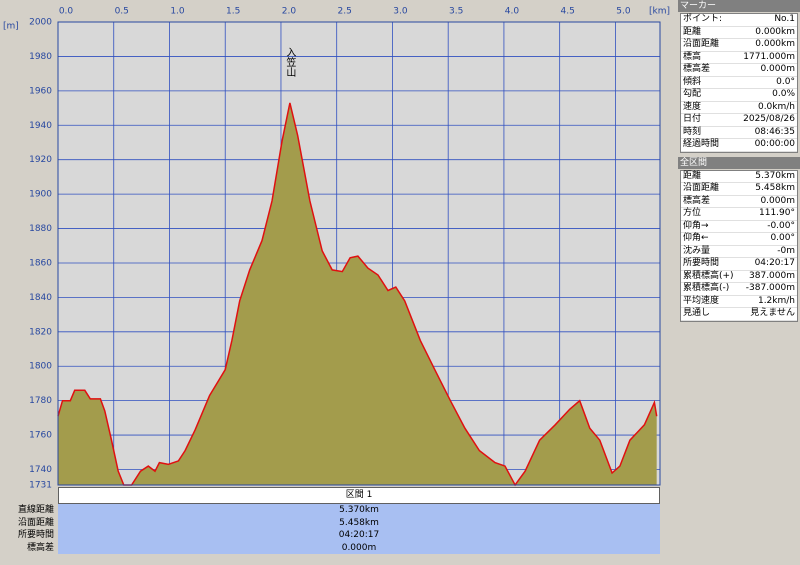 This screenshot has height=565, width=800. What do you see at coordinates (739, 20) in the screenshot?
I see `panel-row: ポイント: No.1` at bounding box center [739, 20].